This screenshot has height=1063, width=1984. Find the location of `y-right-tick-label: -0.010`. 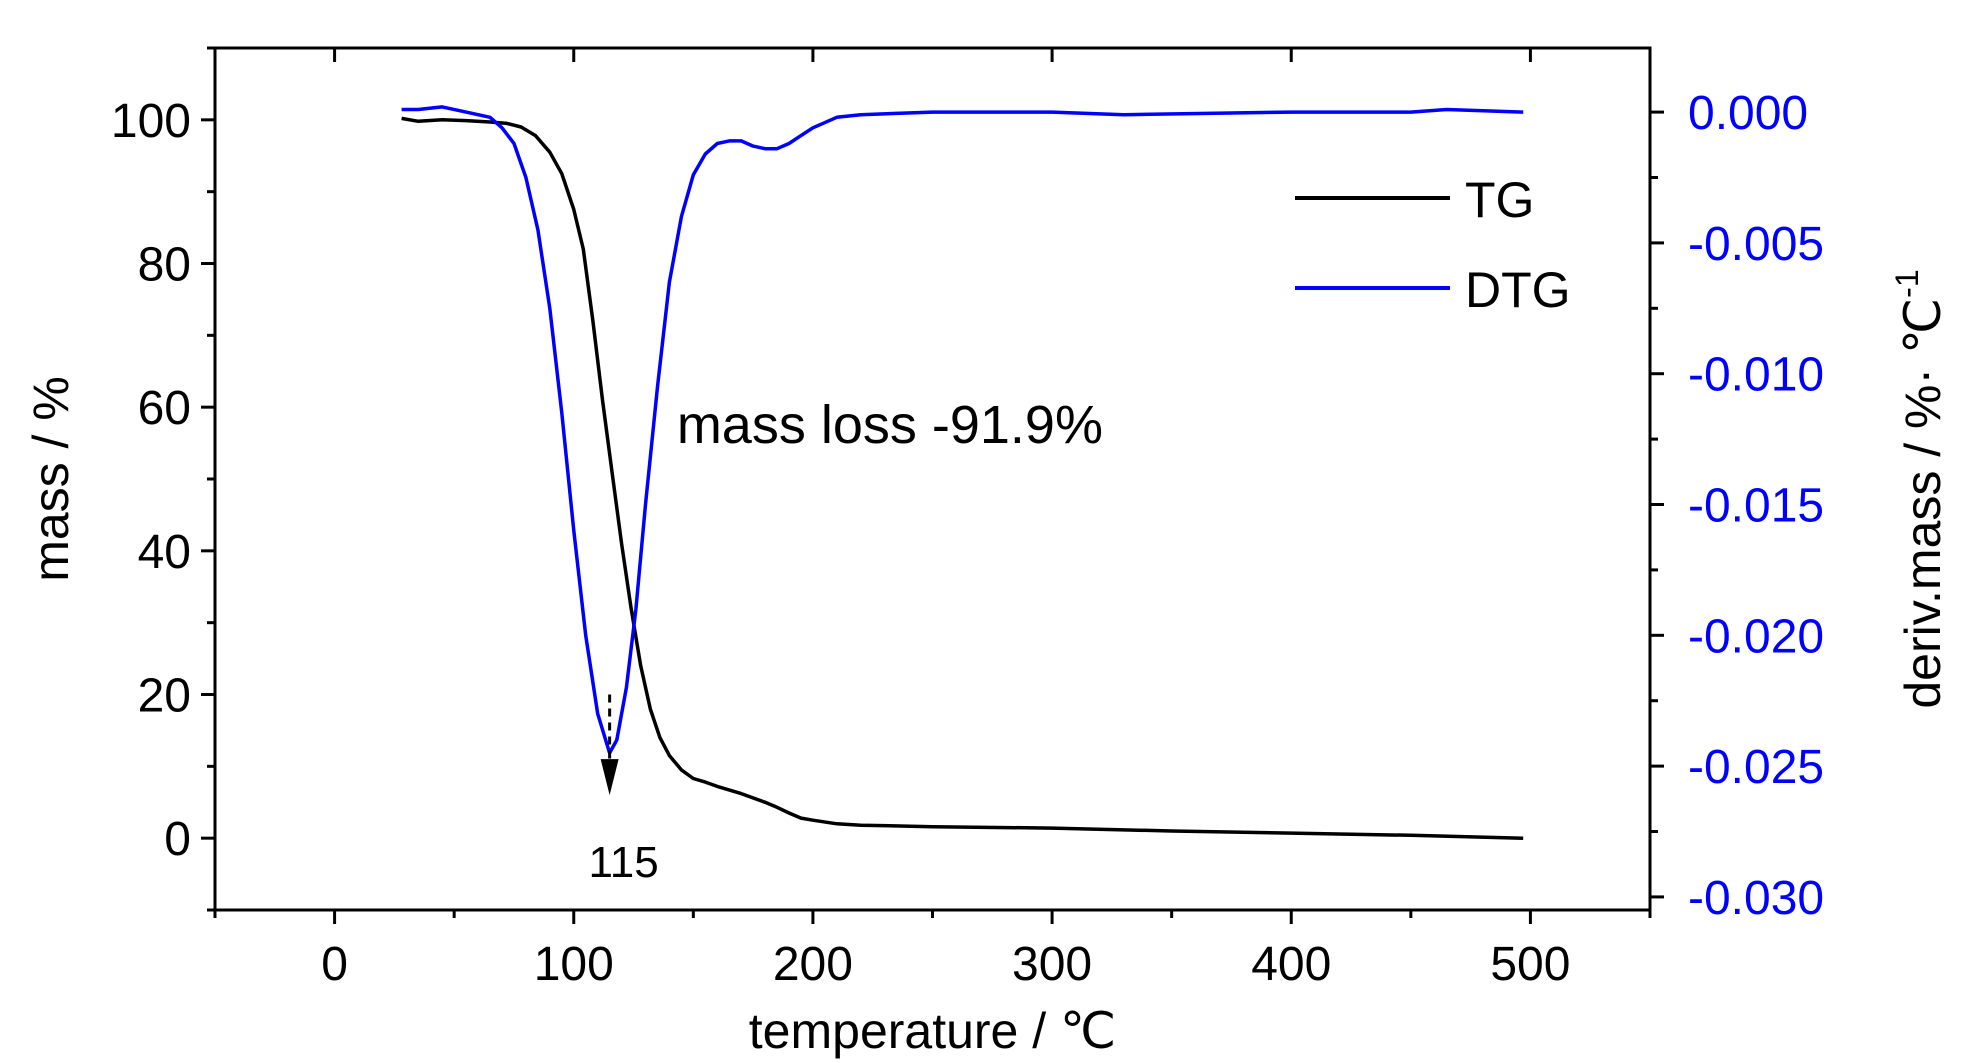

y-right-tick-label: -0.010 is located at coordinates (1756, 375).